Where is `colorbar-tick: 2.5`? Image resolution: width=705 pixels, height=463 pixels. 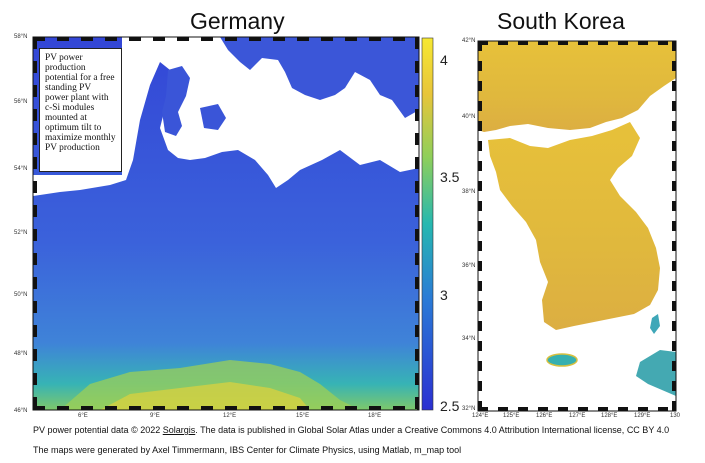 colorbar-tick: 2.5 is located at coordinates (450, 406).